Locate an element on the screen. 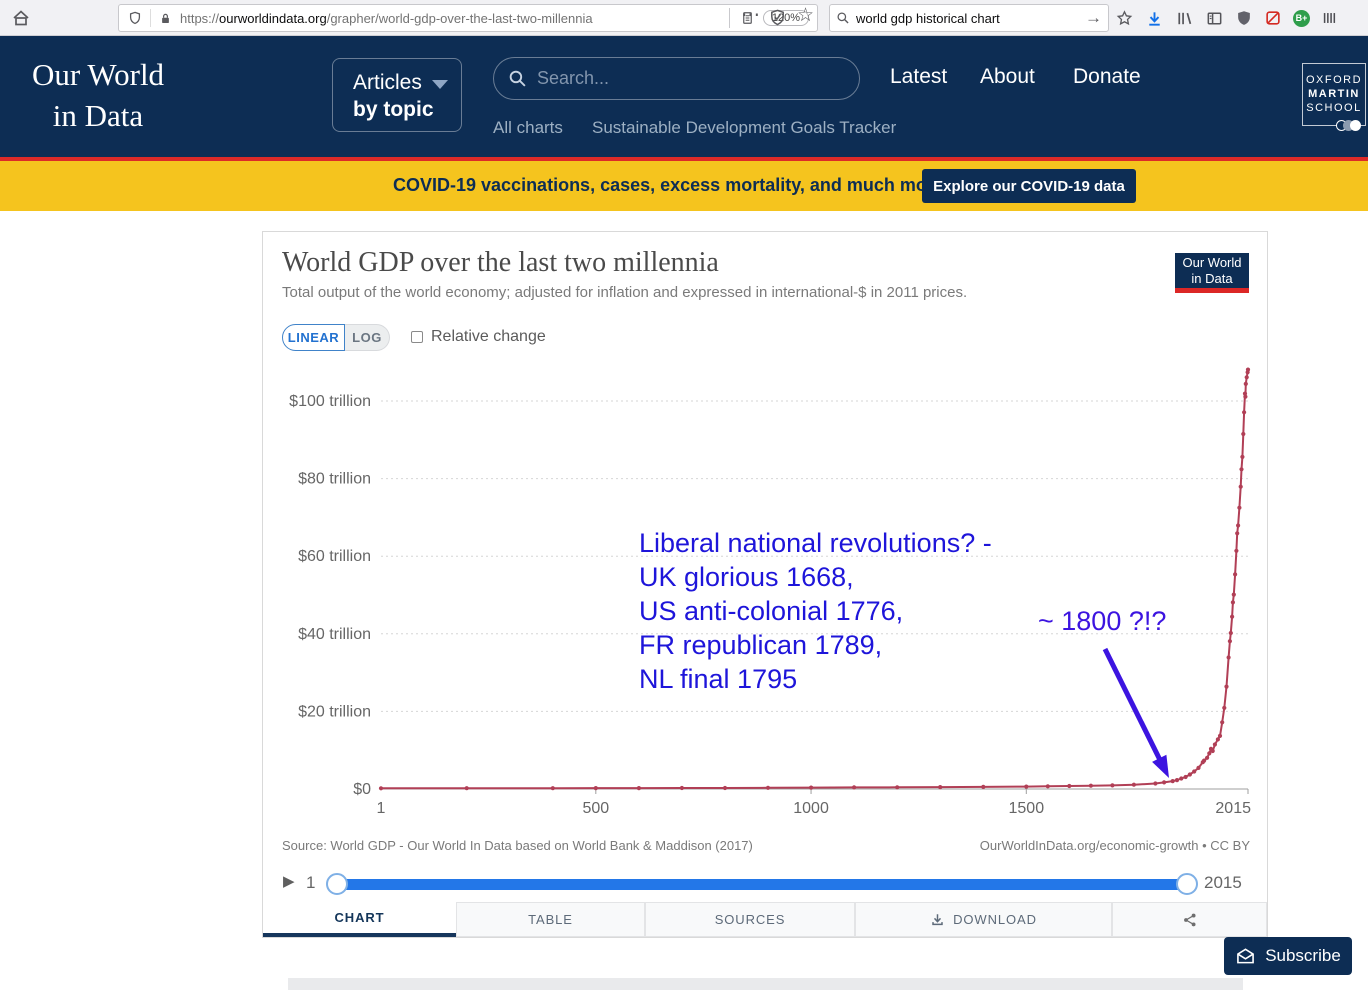 The width and height of the screenshot is (1368, 990). svg-text: $100 trillion is located at coordinates (330, 401).